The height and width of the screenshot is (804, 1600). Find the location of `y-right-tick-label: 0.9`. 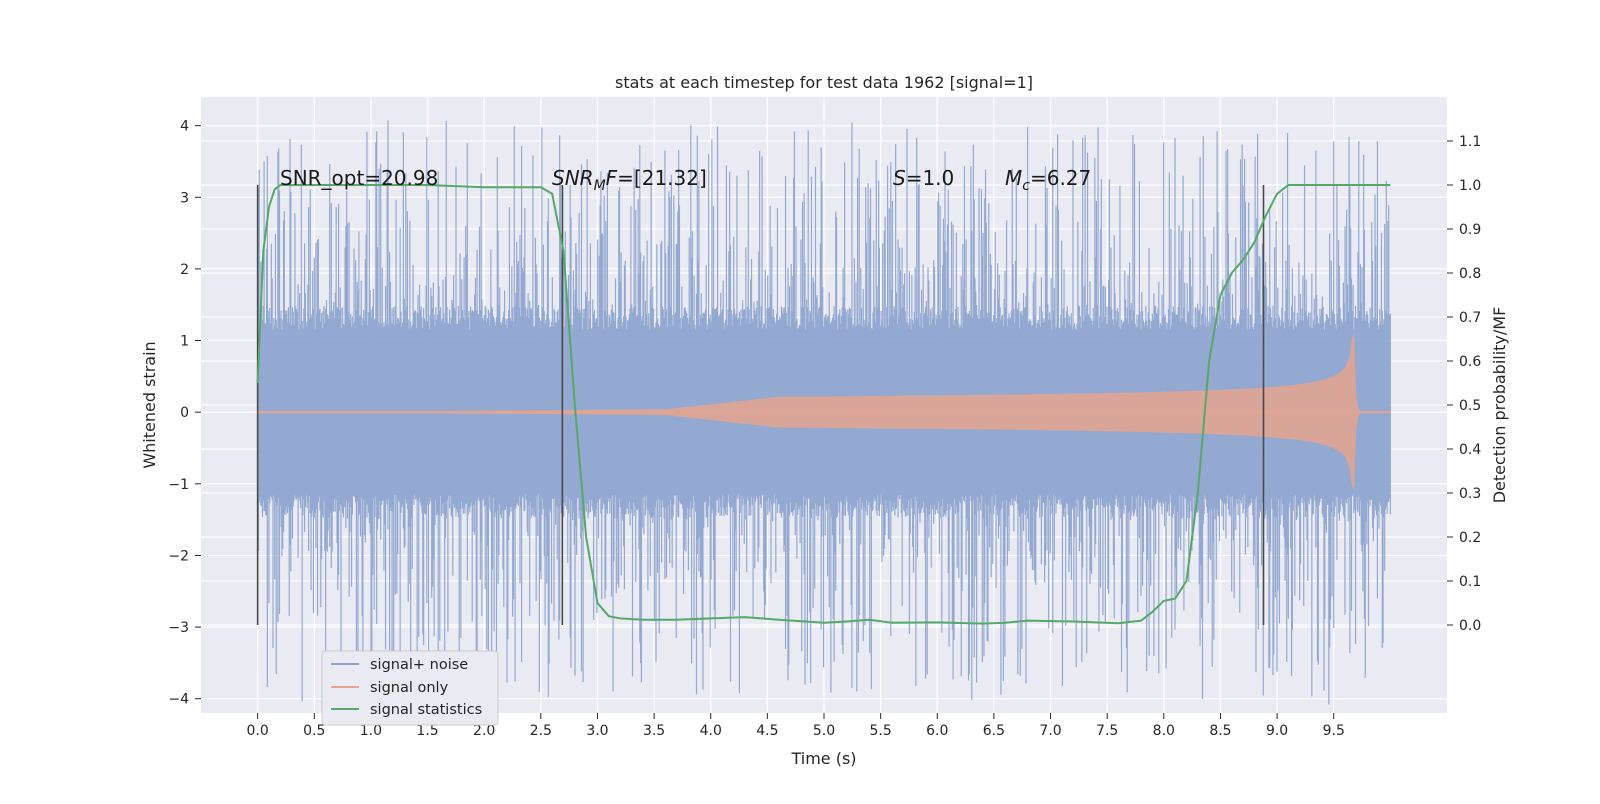

y-right-tick-label: 0.9 is located at coordinates (1470, 230).